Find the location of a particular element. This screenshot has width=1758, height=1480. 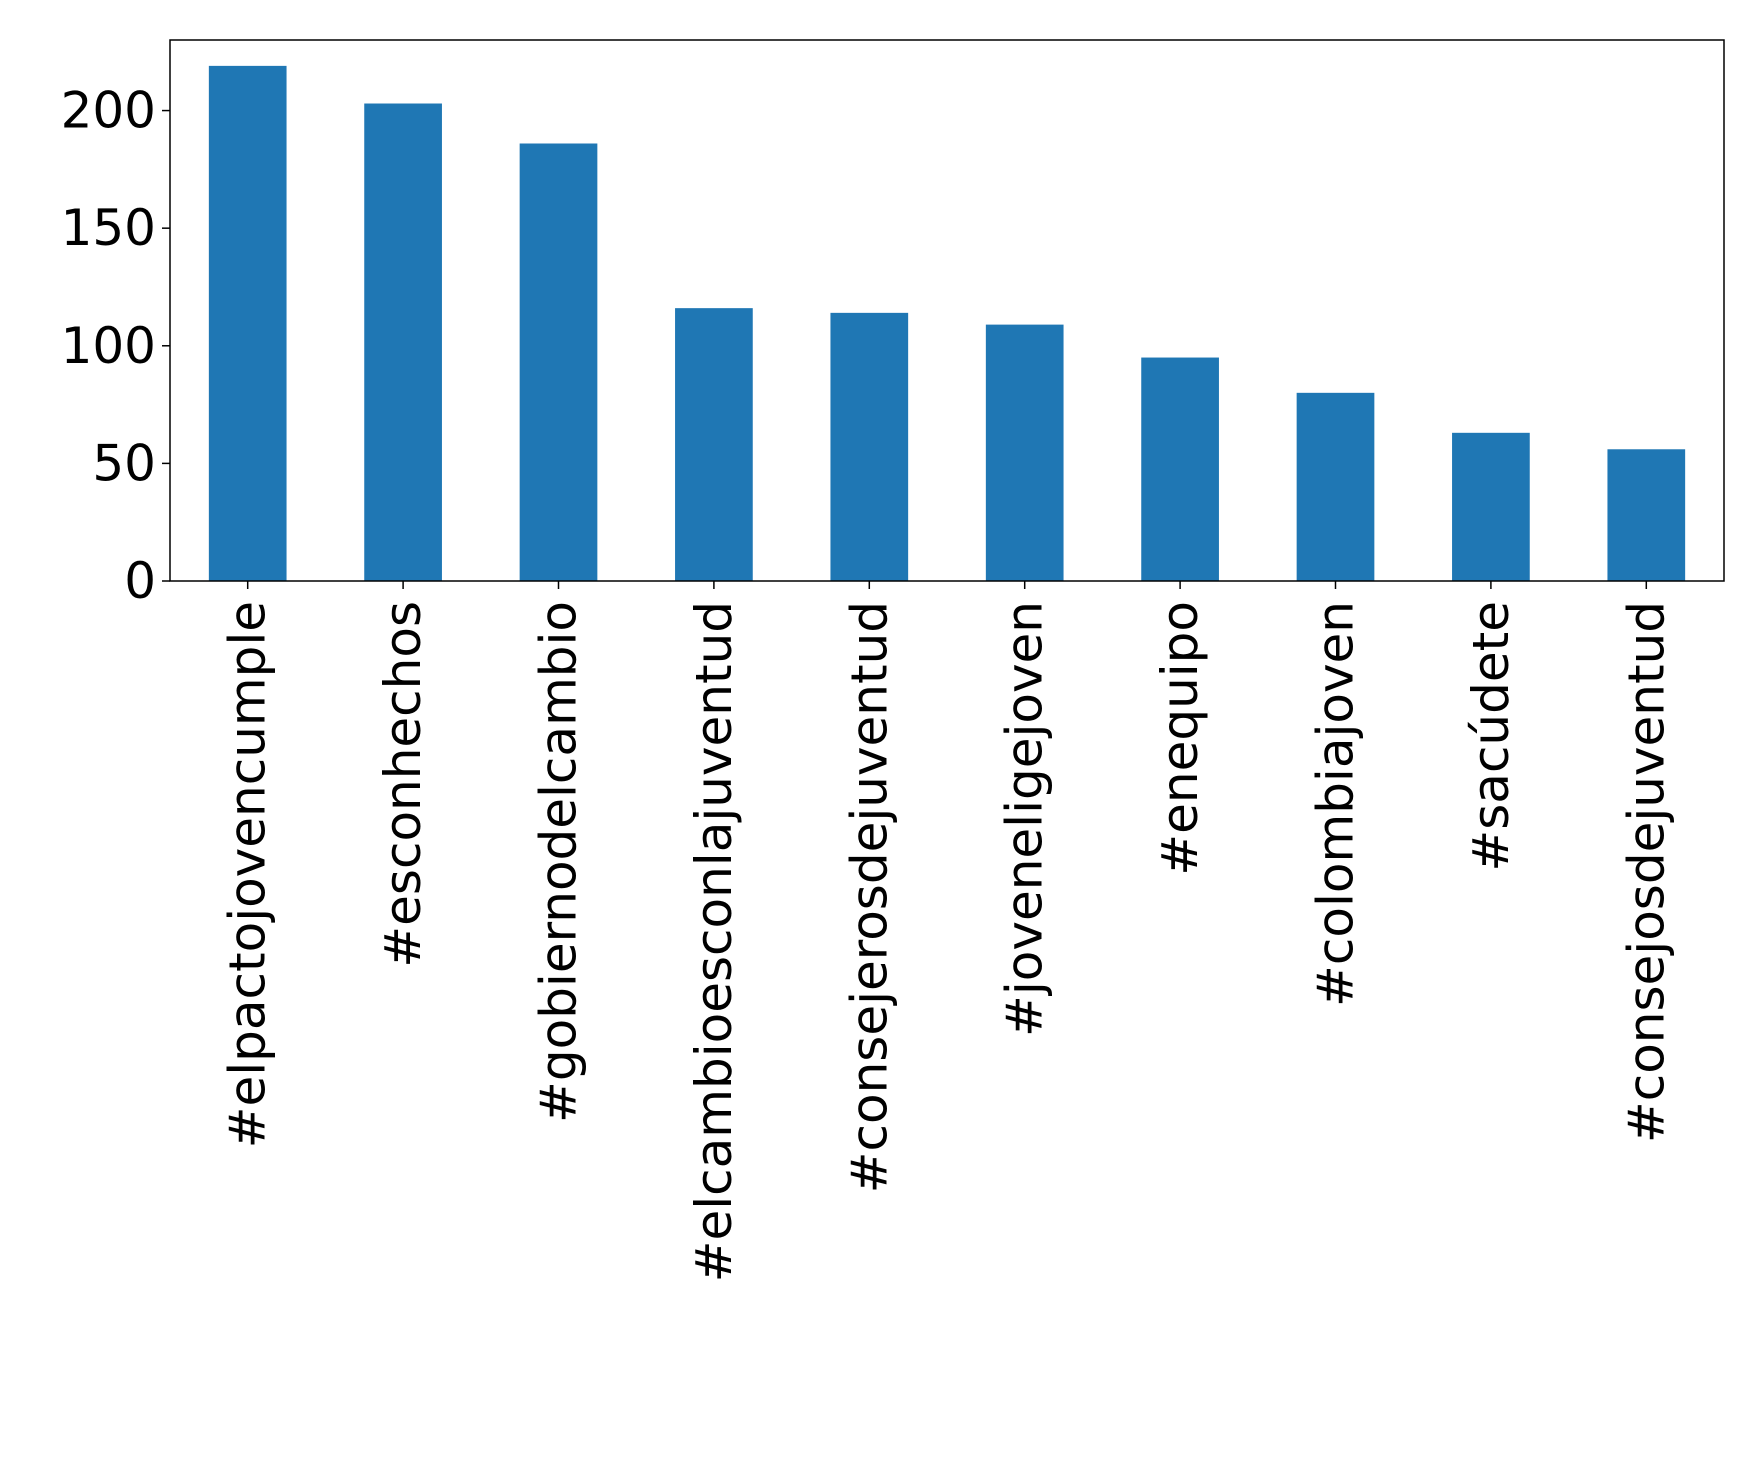

x-tick-label: #consejerosdejuventud is located at coordinates (869, 897).